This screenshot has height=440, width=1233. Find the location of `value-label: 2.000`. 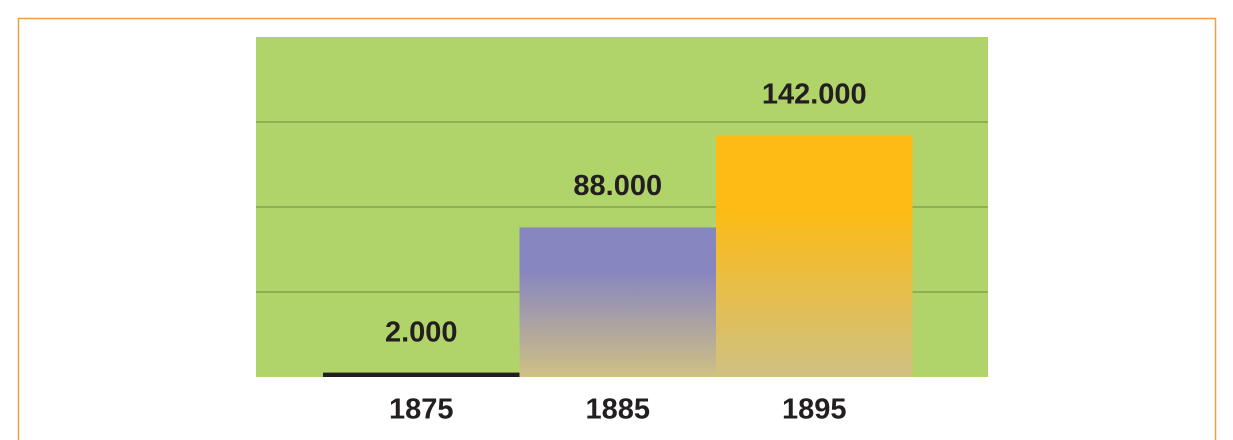

value-label: 2.000 is located at coordinates (421, 332).